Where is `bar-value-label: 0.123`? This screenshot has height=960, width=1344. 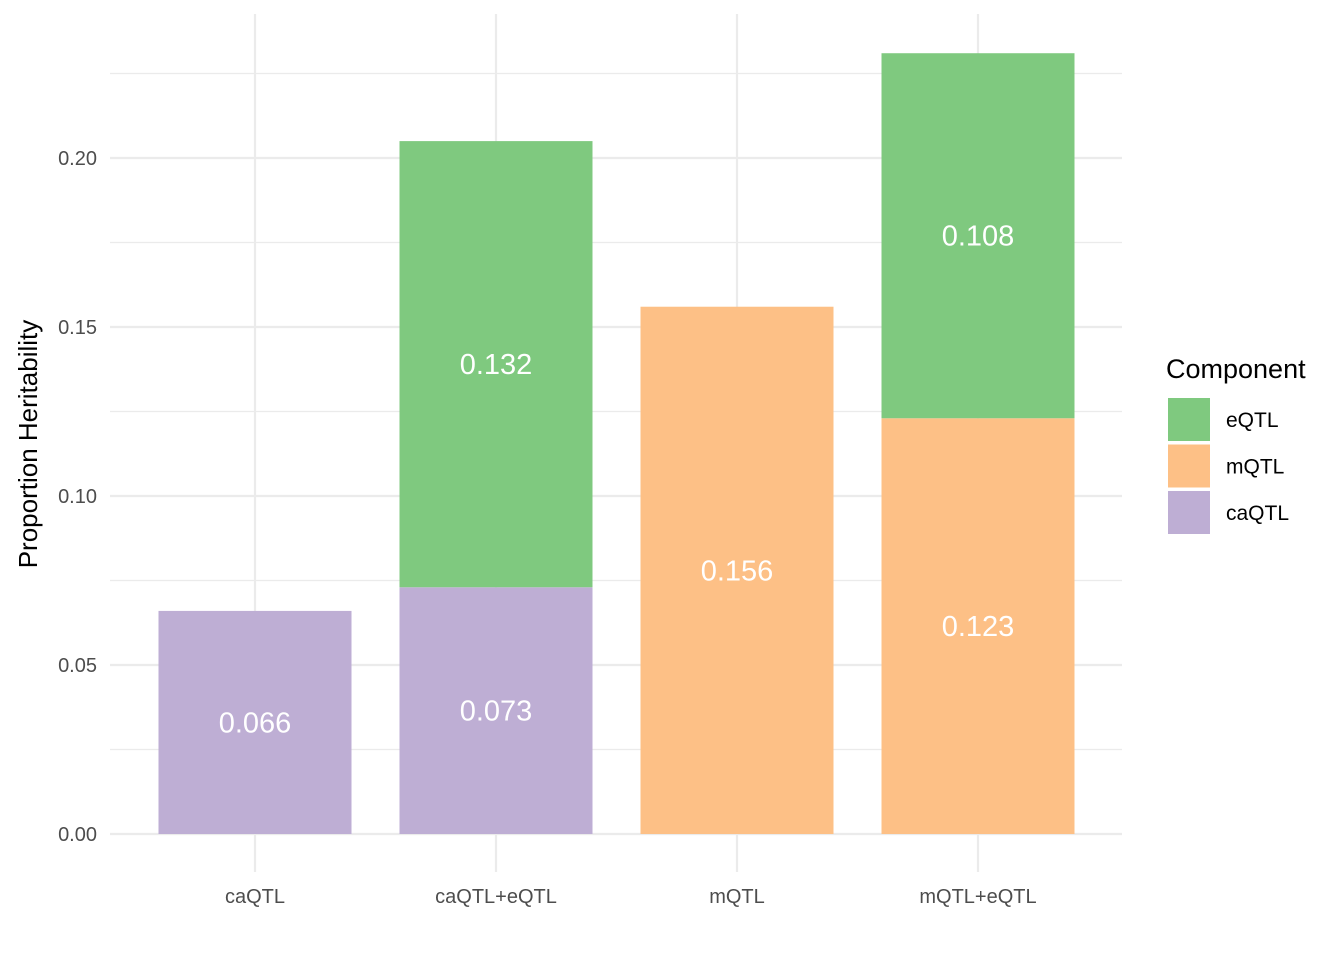
bar-value-label: 0.123 is located at coordinates (978, 627).